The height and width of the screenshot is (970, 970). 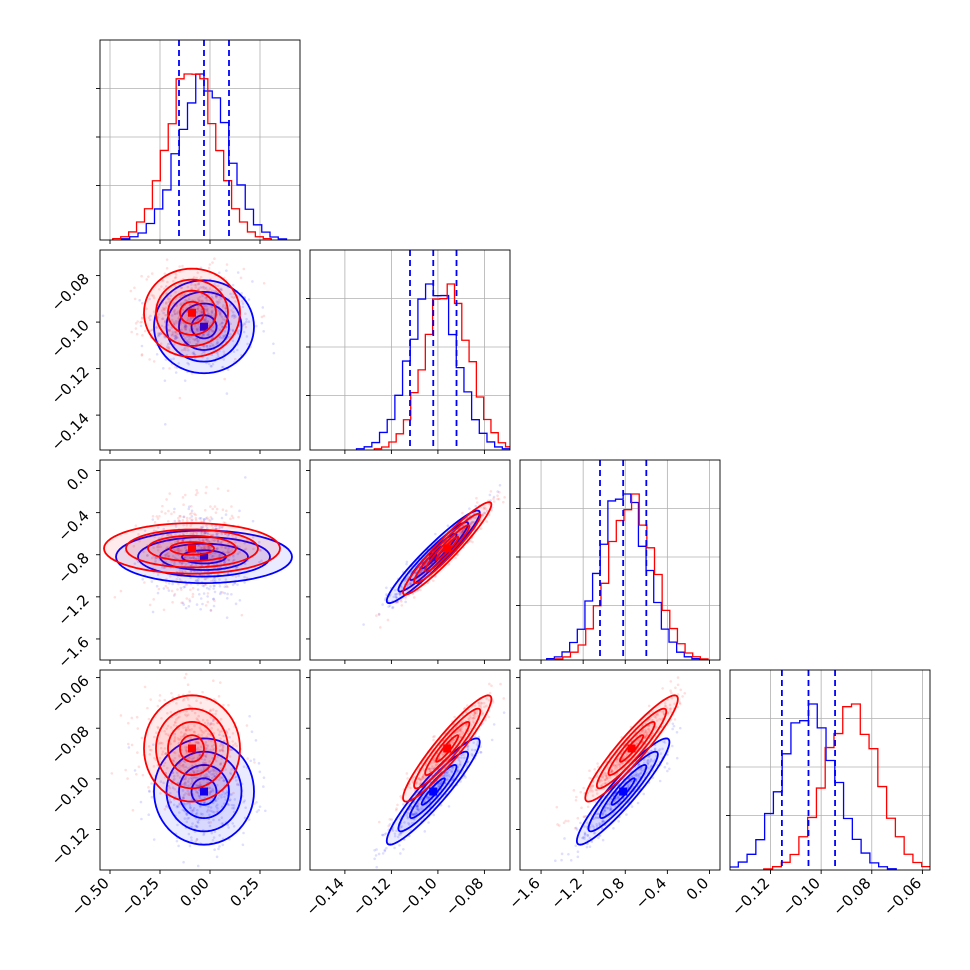 What do you see at coordinates (324, 896) in the screenshot?
I see `x-tick-label: −0.14` at bounding box center [324, 896].